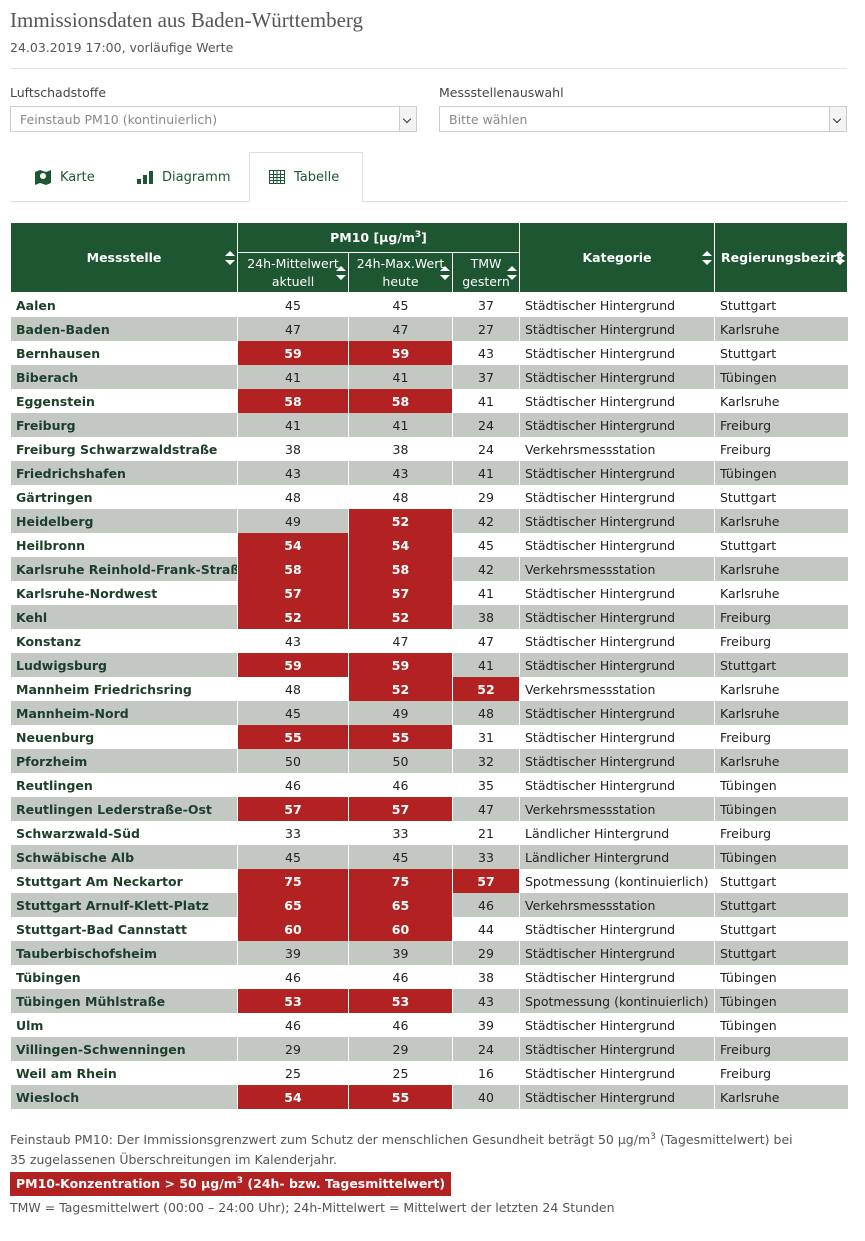 This screenshot has height=1241, width=865. Describe the element at coordinates (124, 1049) in the screenshot. I see `station-name: Villingen-Schwenningen` at that location.